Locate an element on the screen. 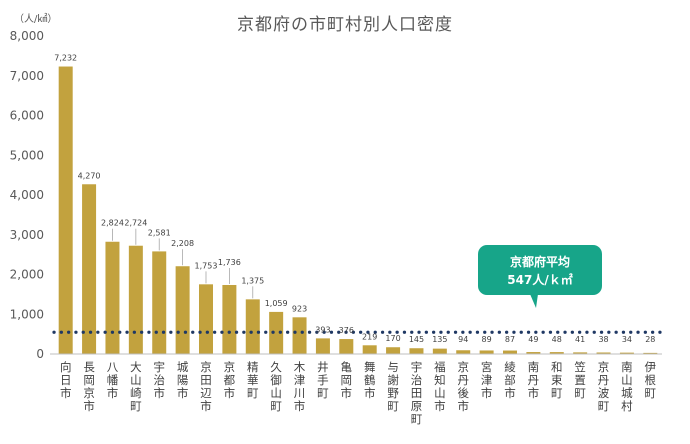  x-tick-label: 宇治市 is located at coordinates (159, 380).